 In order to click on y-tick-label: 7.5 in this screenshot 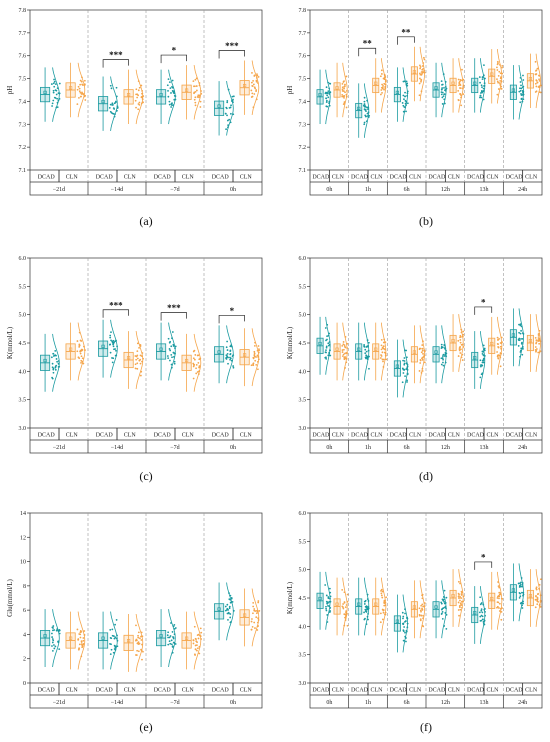, I will do `click(23, 80)`.